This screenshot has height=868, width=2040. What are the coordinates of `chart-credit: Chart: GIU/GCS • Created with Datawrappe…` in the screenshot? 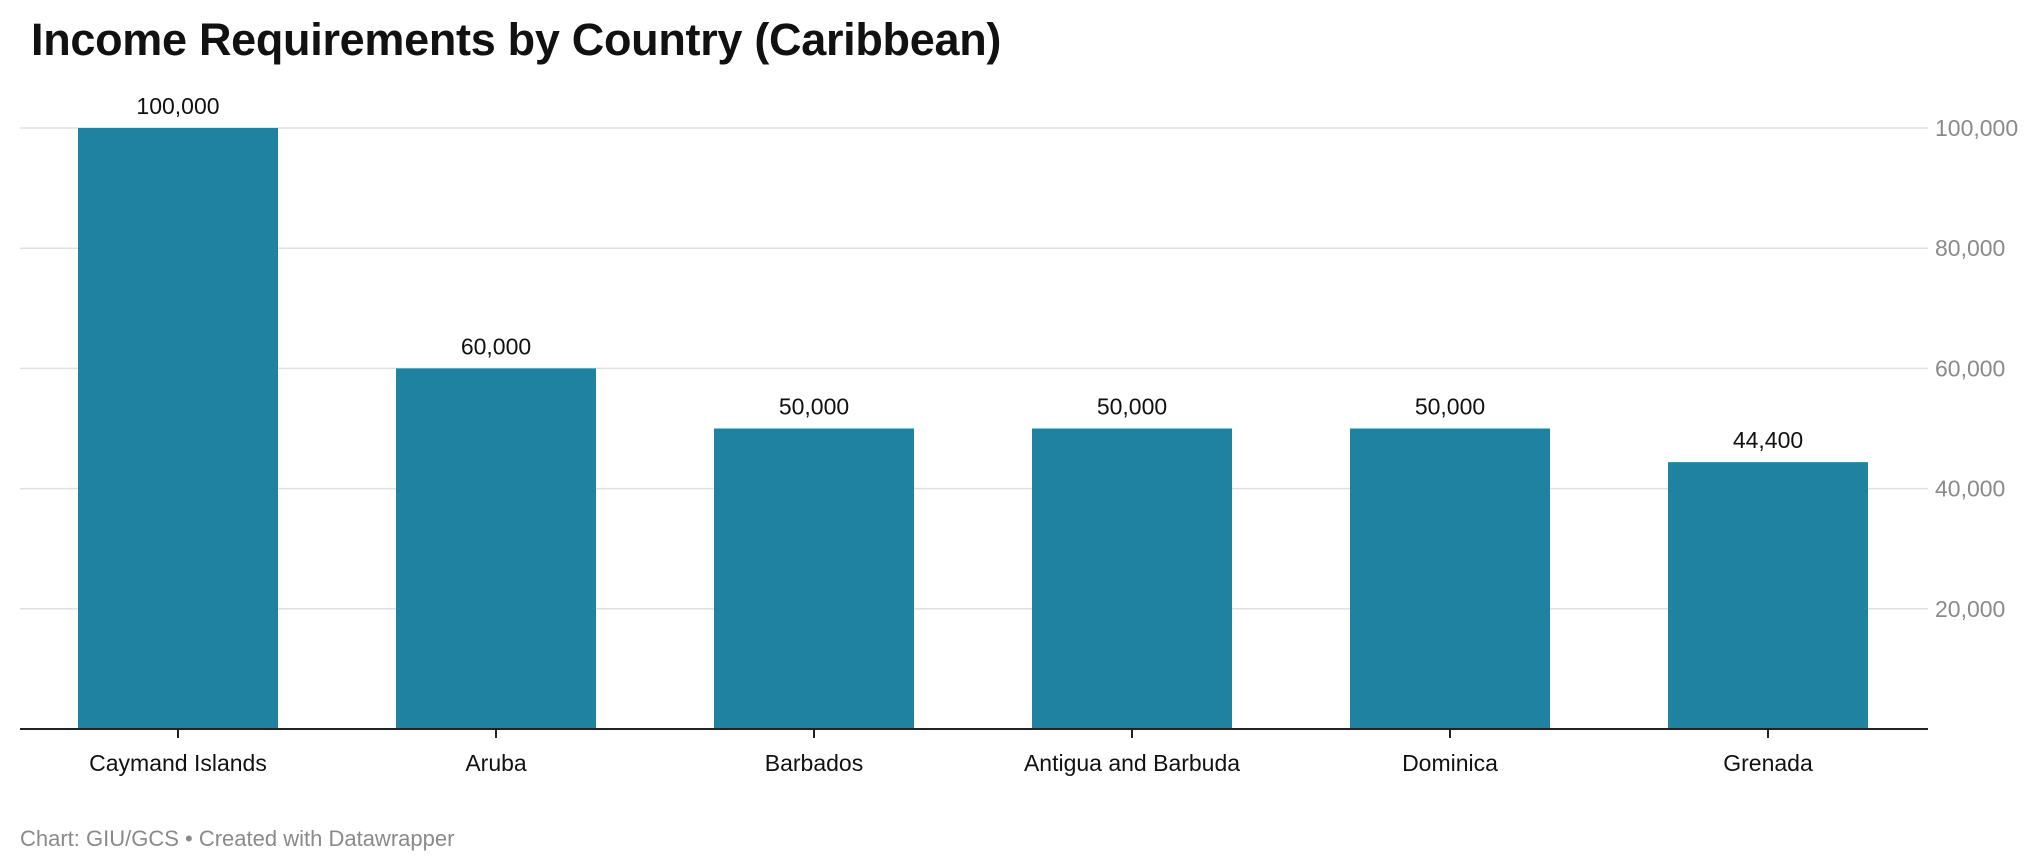 It's located at (237, 838).